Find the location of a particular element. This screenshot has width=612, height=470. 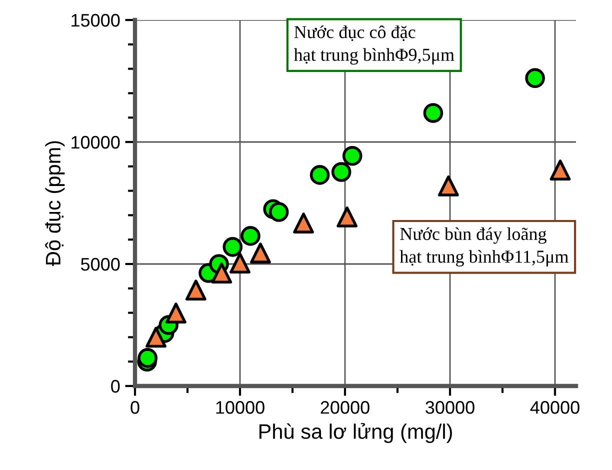

x-axis-title: Phù sa lơ lửng (mg/l) is located at coordinates (355, 433).